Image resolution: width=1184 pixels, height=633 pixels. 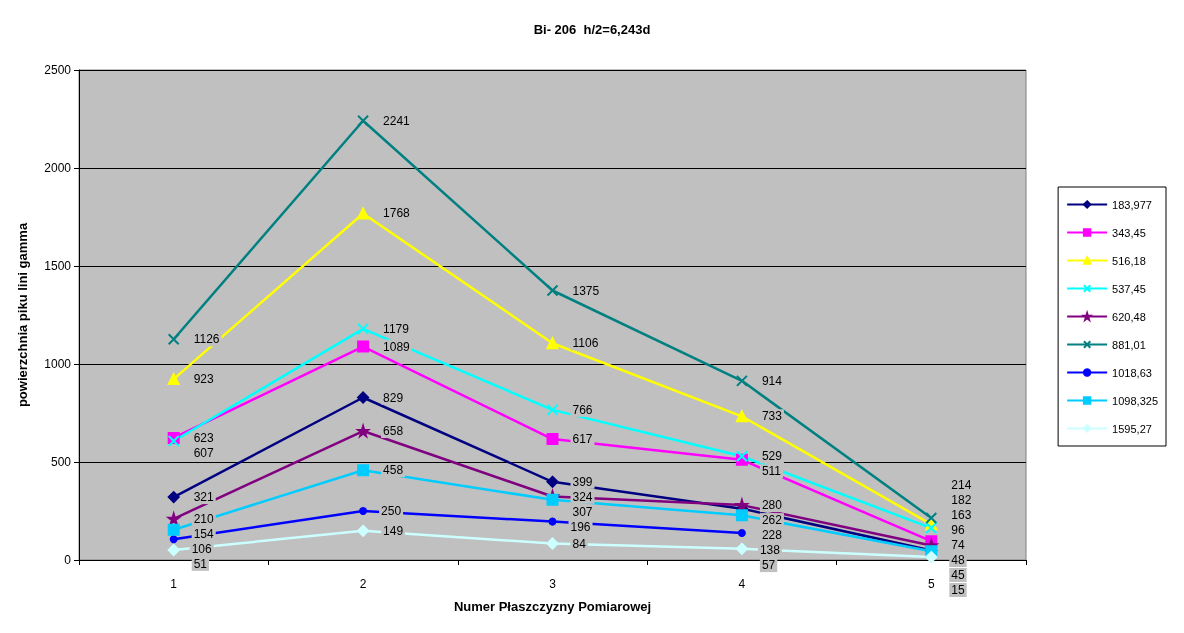 I want to click on y-tick-label: 1500, so click(x=58, y=266).